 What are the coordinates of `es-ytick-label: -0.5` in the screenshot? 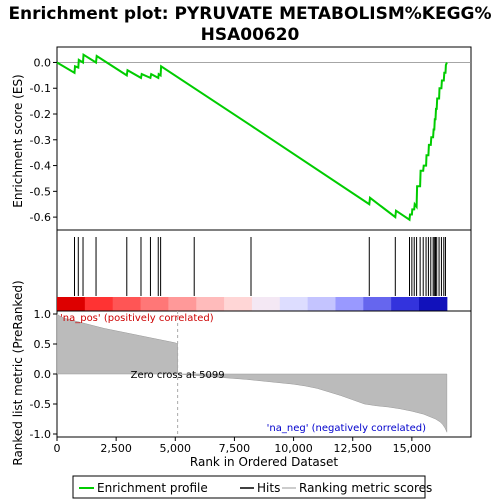 It's located at (40, 191).